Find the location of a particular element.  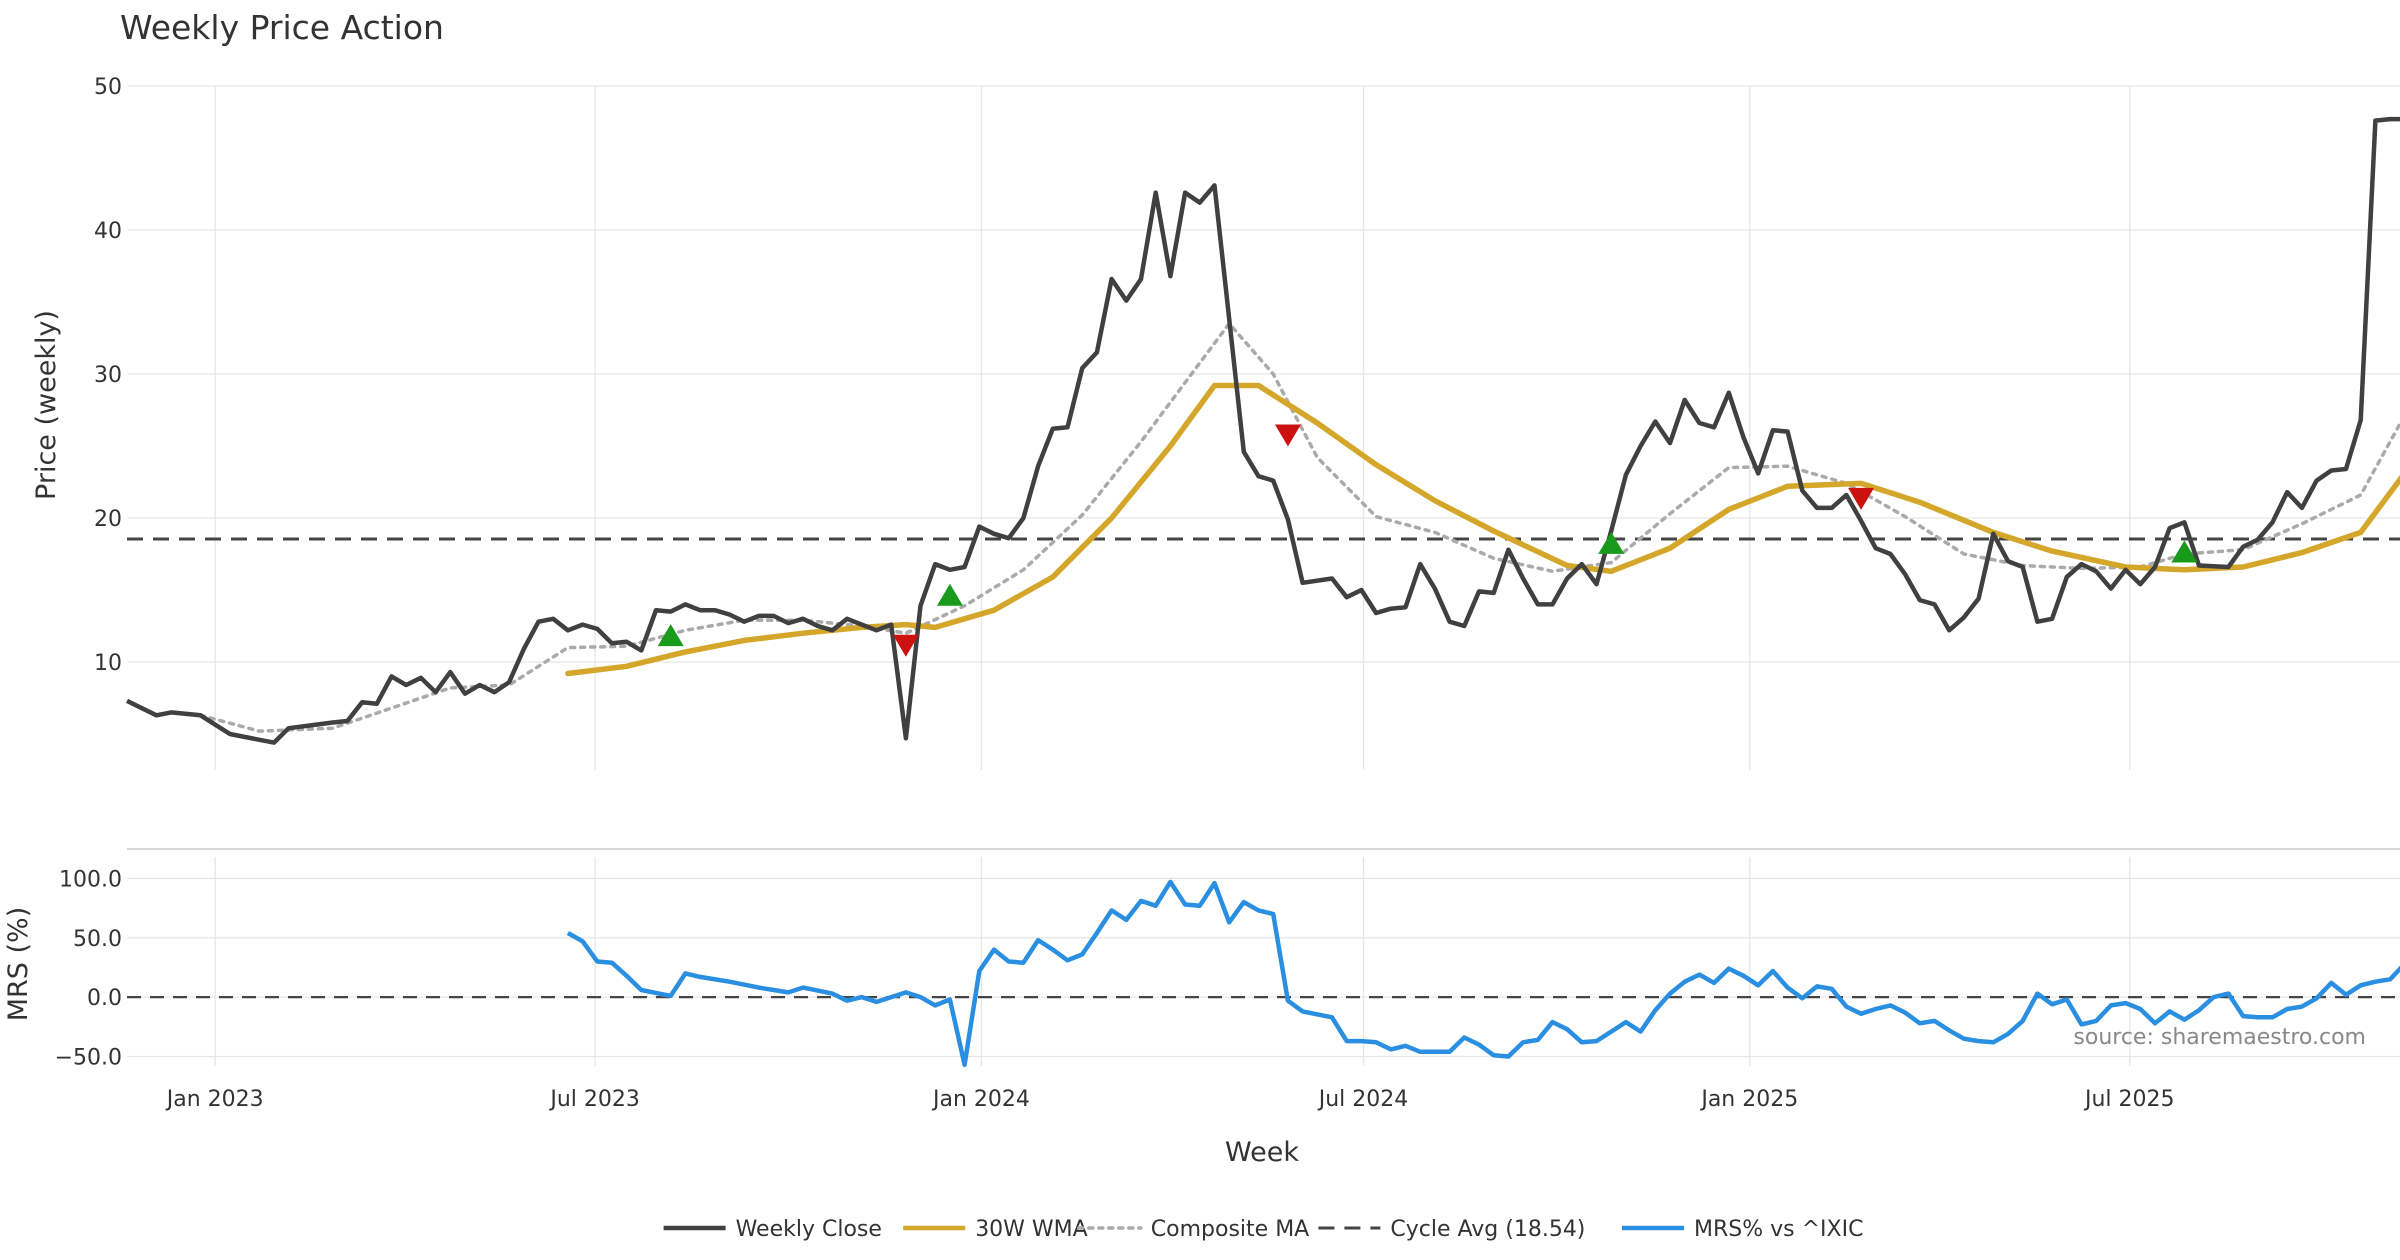

signal-markers is located at coordinates (1427, 540).